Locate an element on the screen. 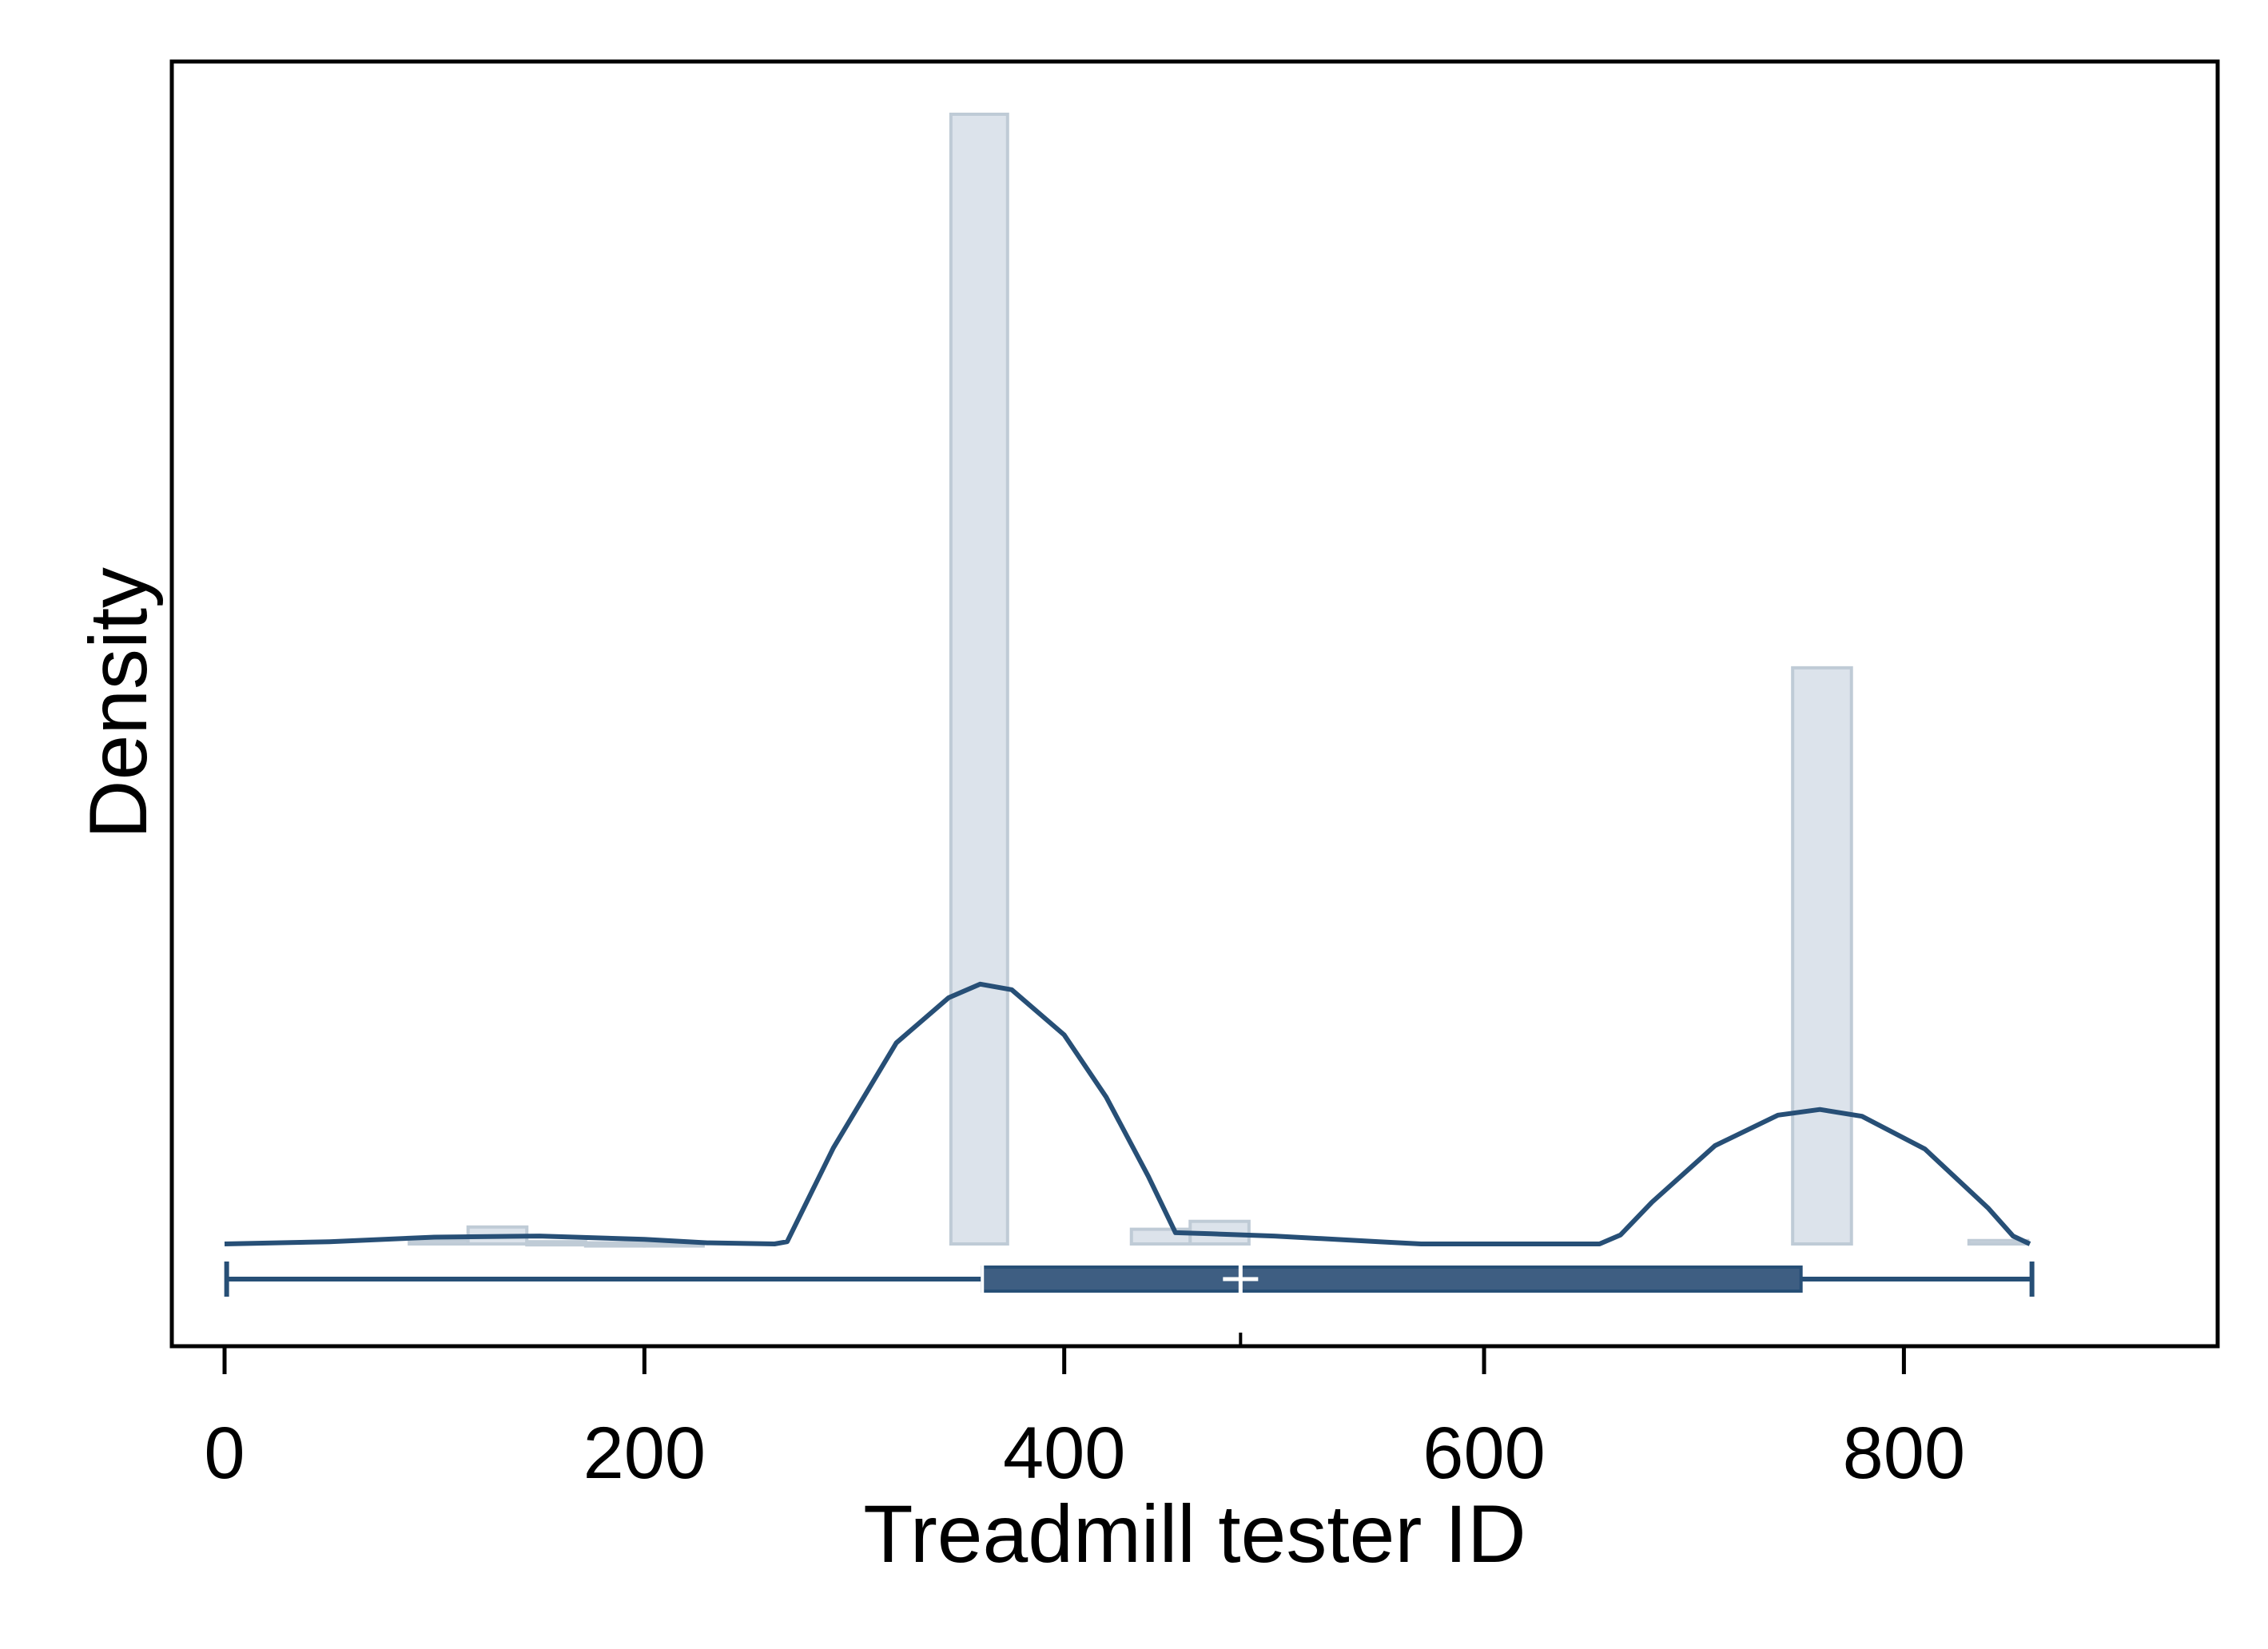 Image resolution: width=2268 pixels, height=1649 pixels. y-axis-title: Density is located at coordinates (119, 703).